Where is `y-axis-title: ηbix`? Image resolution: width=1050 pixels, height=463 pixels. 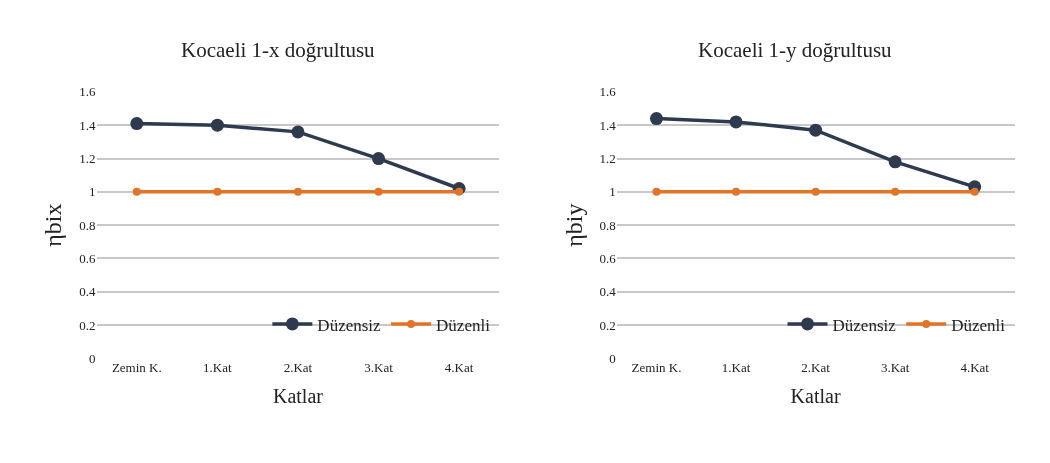 y-axis-title: ηbix is located at coordinates (53, 225).